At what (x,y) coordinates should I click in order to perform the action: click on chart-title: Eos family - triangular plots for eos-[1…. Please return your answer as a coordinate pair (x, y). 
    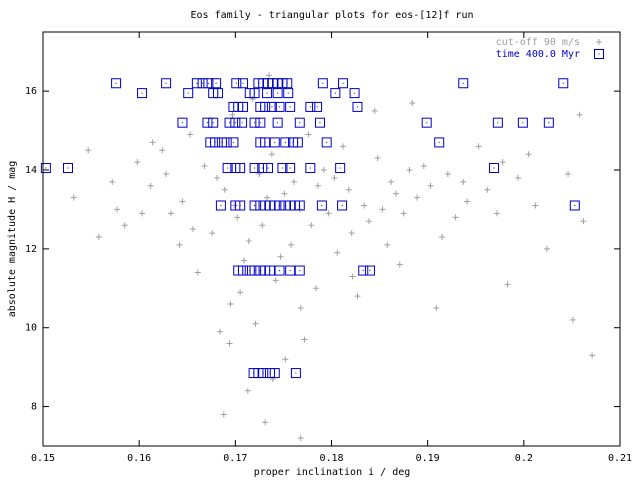
    Looking at the image, I should click on (332, 15).